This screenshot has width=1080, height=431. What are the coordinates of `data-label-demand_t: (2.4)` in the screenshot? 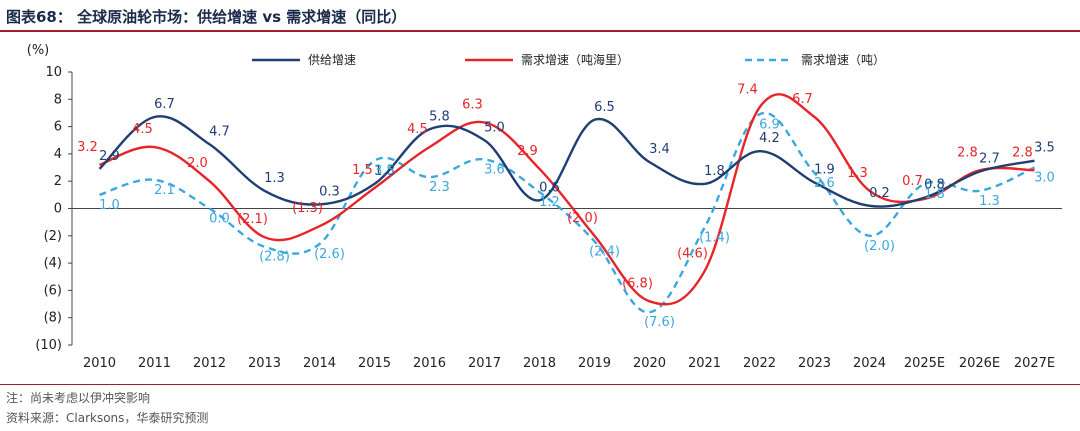 It's located at (604, 251).